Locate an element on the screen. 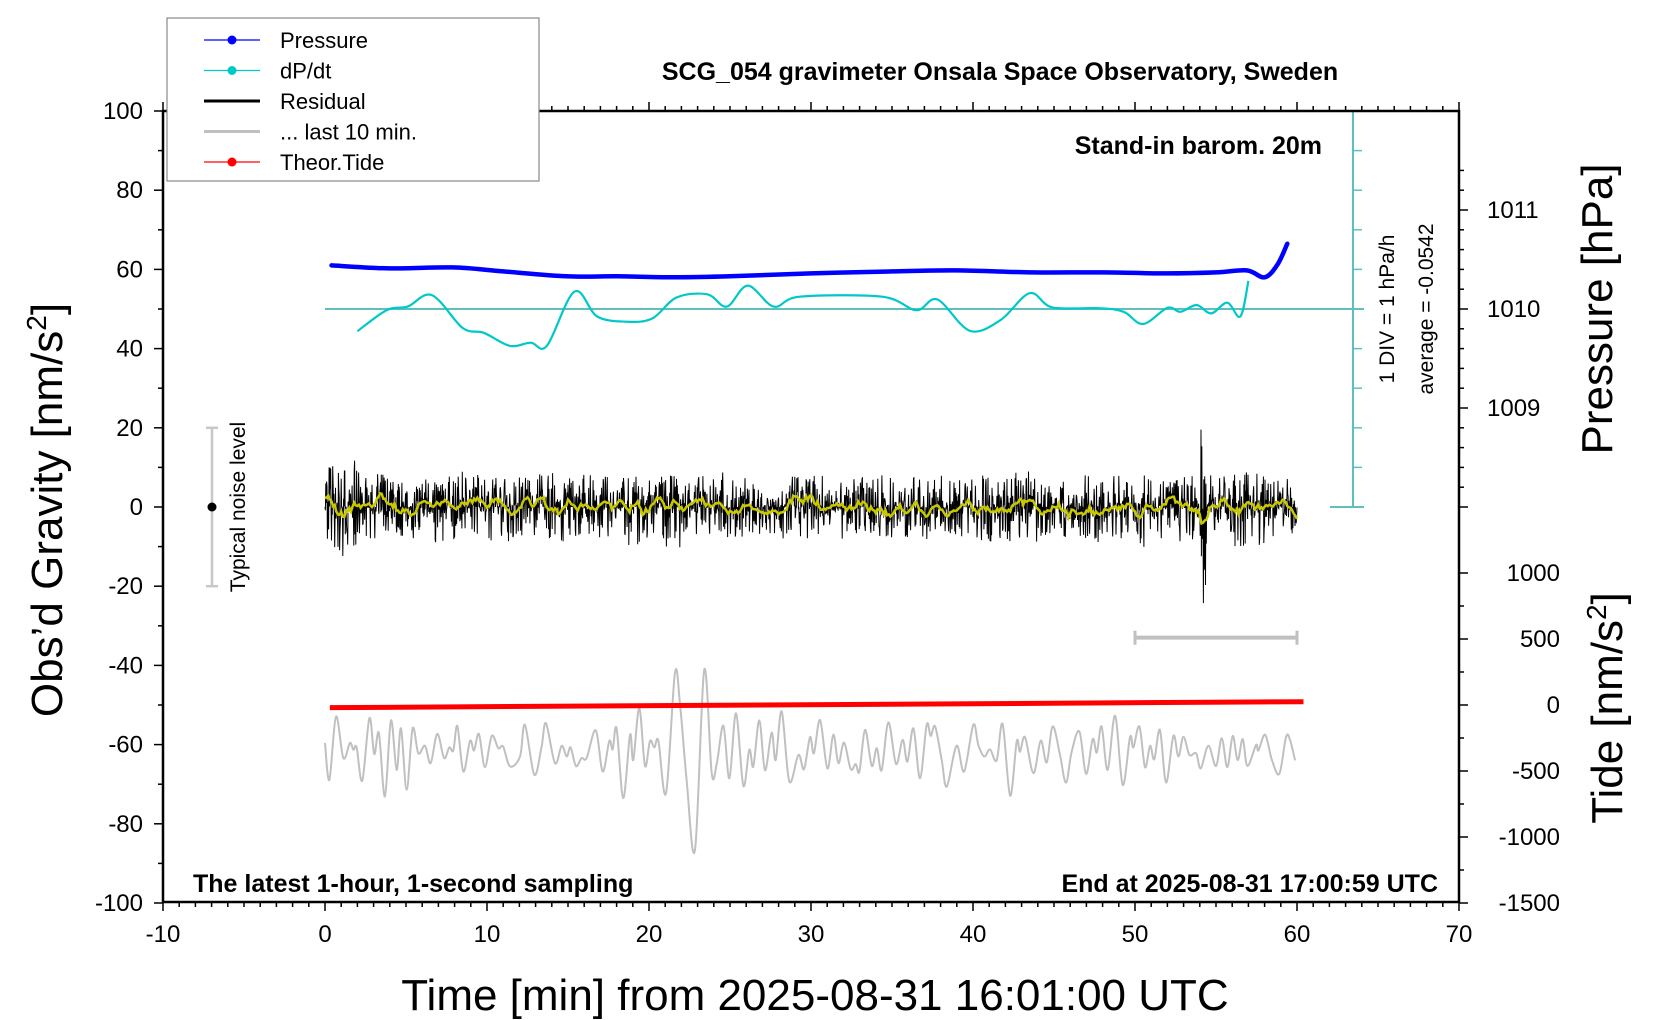  y-axis-label-tide: Tide [nm/s2] is located at coordinates (1606, 708).